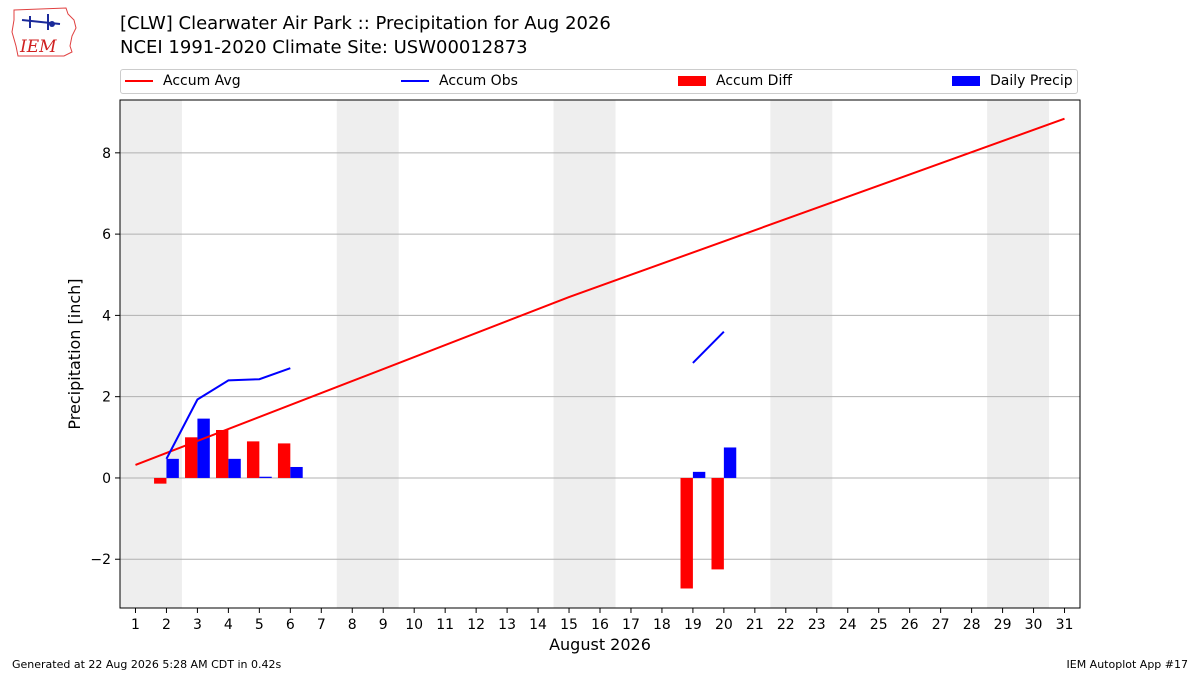 Image resolution: width=1200 pixels, height=675 pixels. What do you see at coordinates (445, 503) in the screenshot?
I see `bars` at bounding box center [445, 503].